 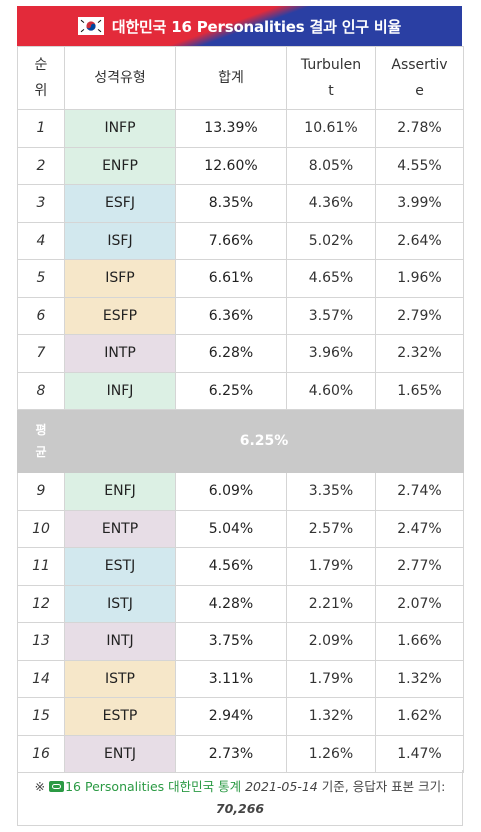 What do you see at coordinates (281, 786) in the screenshot?
I see `source-date: 2021-05-14` at bounding box center [281, 786].